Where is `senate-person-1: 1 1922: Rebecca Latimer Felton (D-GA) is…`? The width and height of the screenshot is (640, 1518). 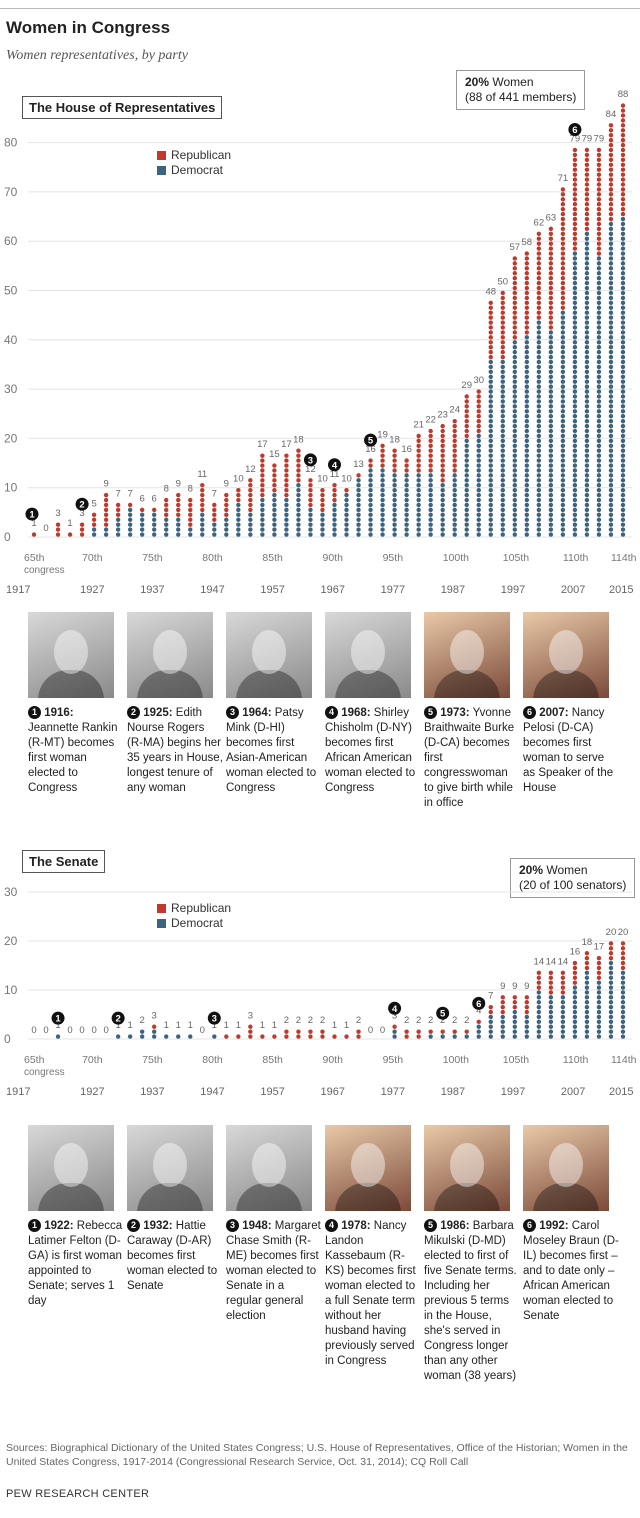
senate-person-1: 1 1922: Rebecca Latimer Felton (D-GA) is… is located at coordinates (75, 1217).